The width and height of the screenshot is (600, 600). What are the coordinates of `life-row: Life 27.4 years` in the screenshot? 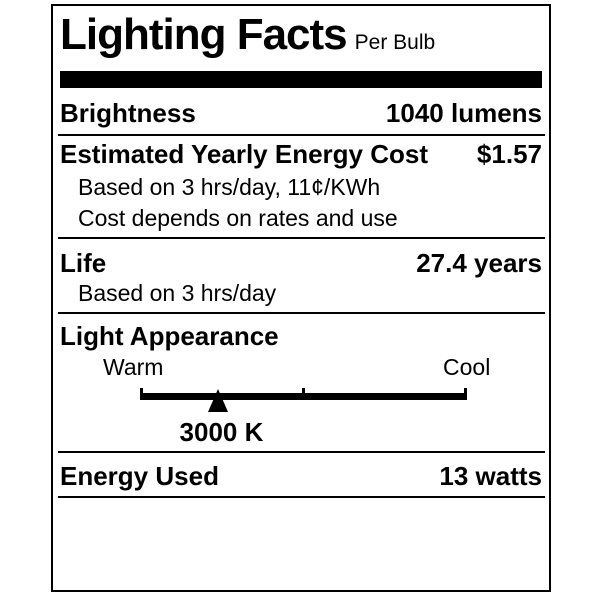 It's located at (301, 263).